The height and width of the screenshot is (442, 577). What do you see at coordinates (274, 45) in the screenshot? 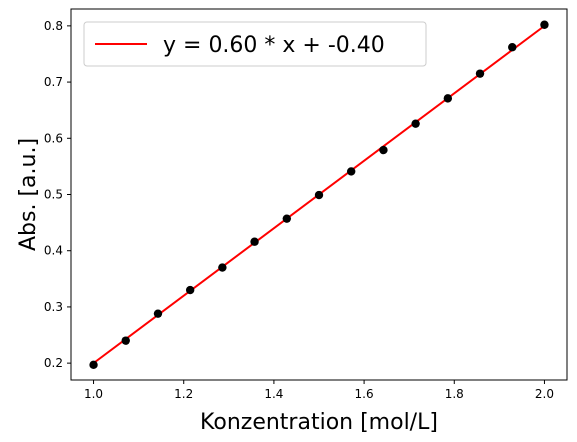
I see `legend-label-fit-line: y = 0.60 * x + -0.40` at bounding box center [274, 45].